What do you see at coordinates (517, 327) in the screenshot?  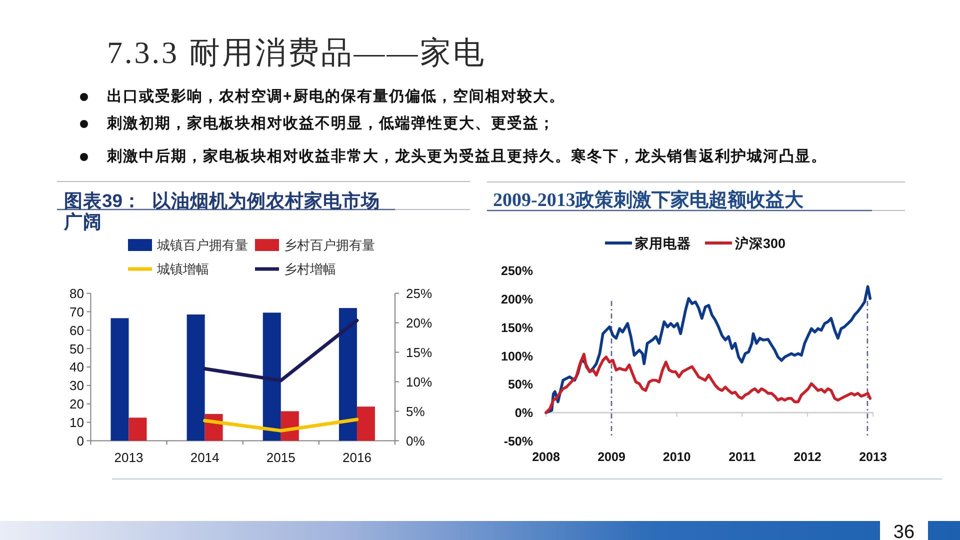 I see `y-tick-label: 150%` at bounding box center [517, 327].